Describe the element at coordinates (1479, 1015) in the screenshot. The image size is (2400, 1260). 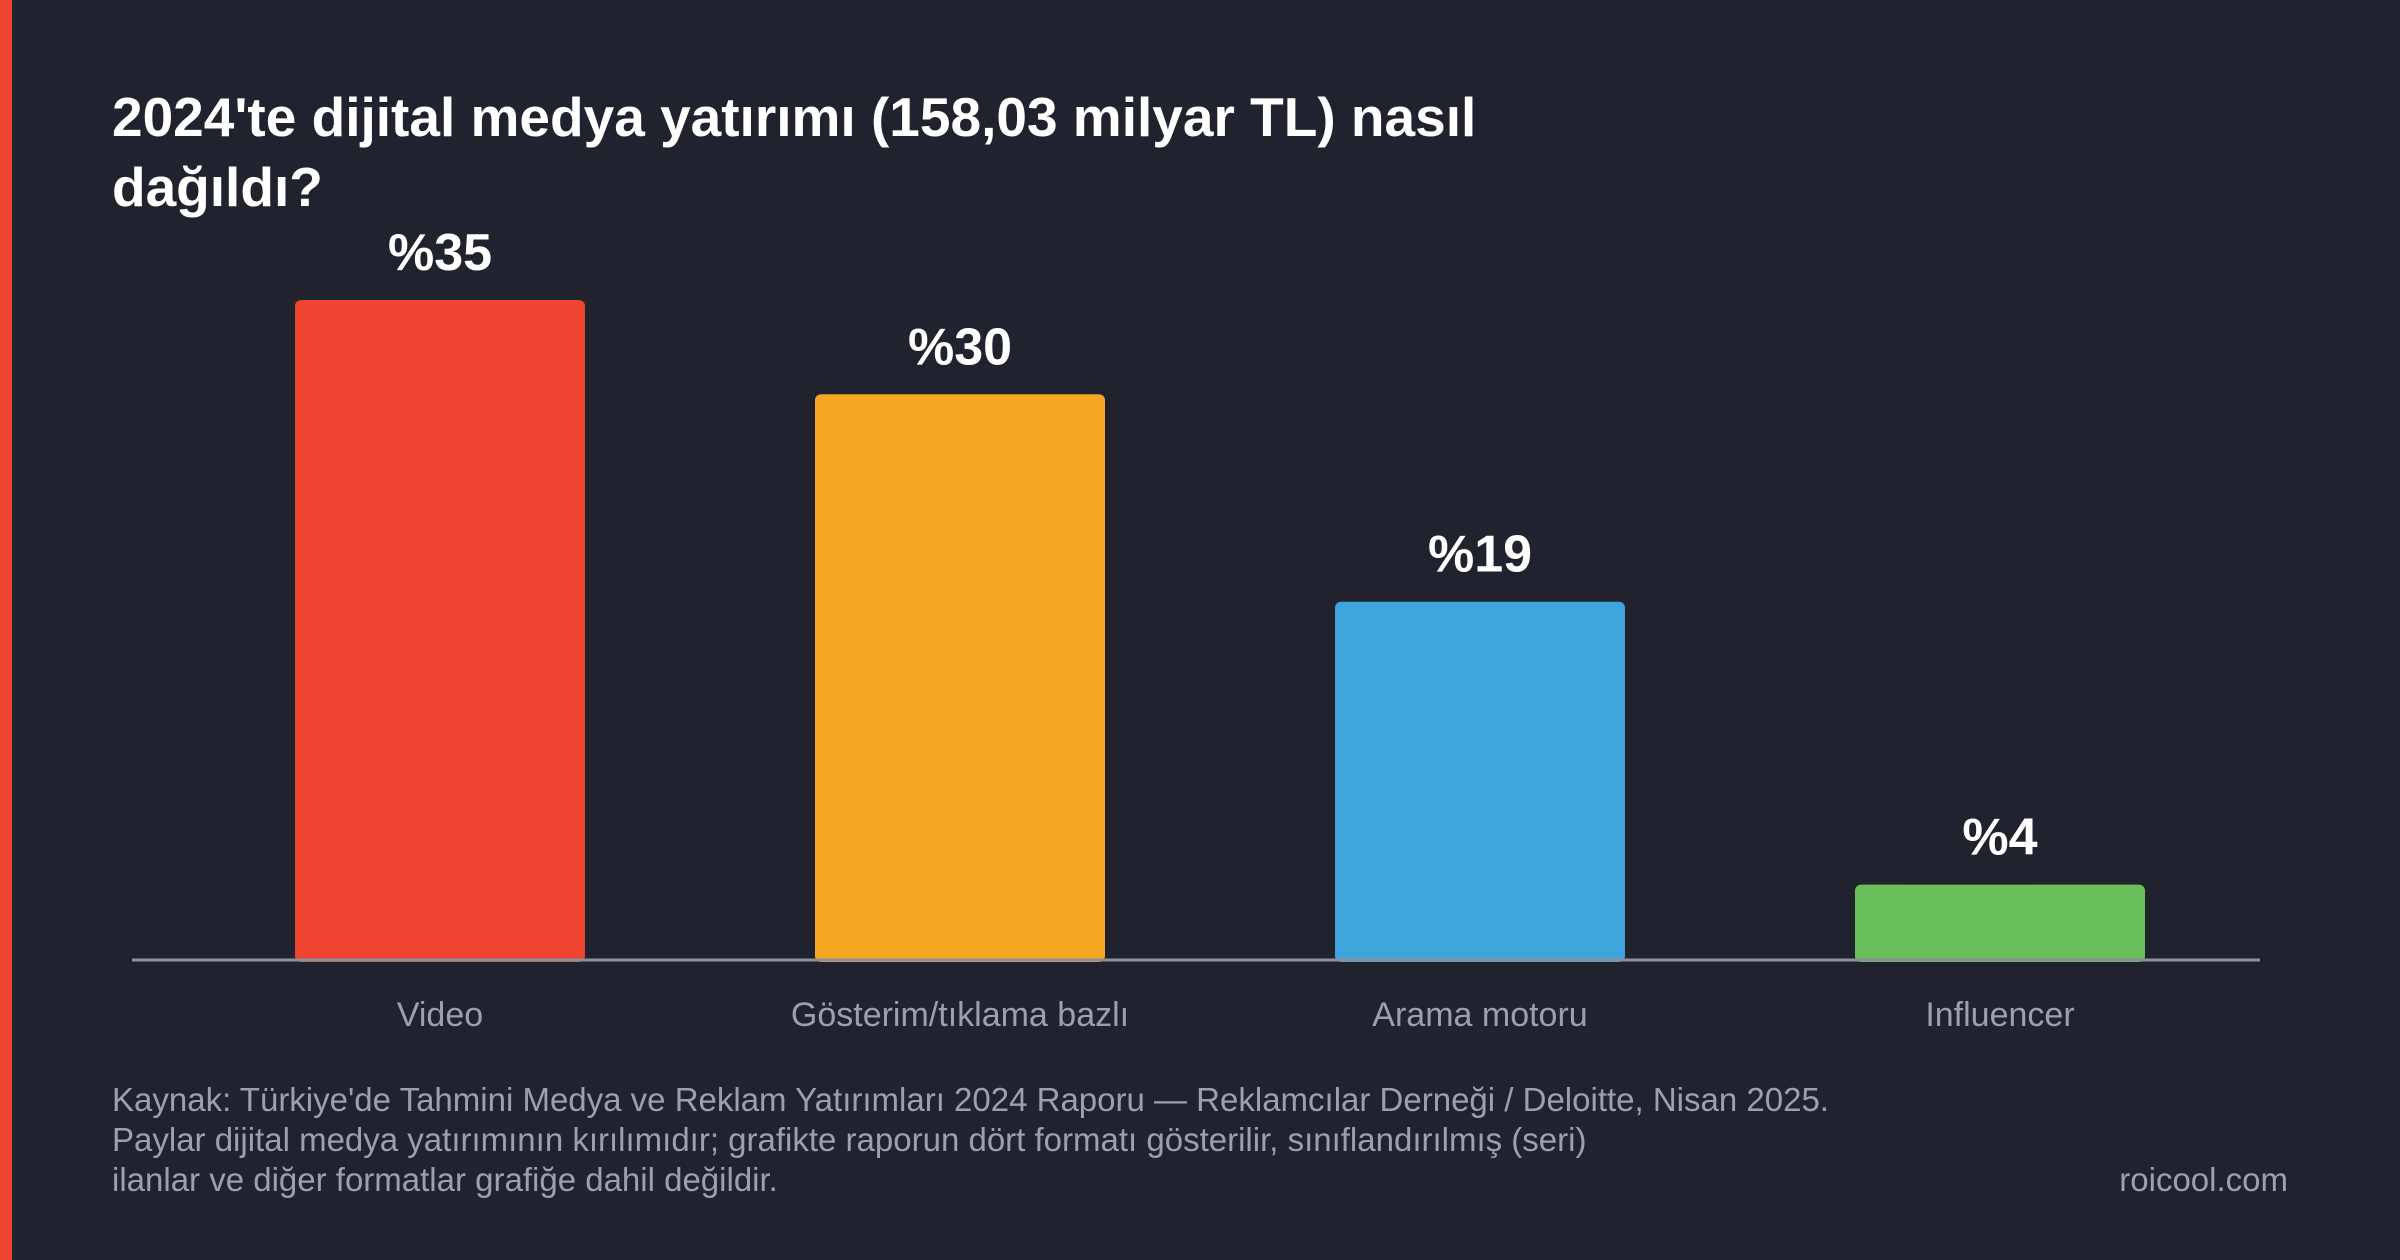
I see `category-label: Arama motoru` at that location.